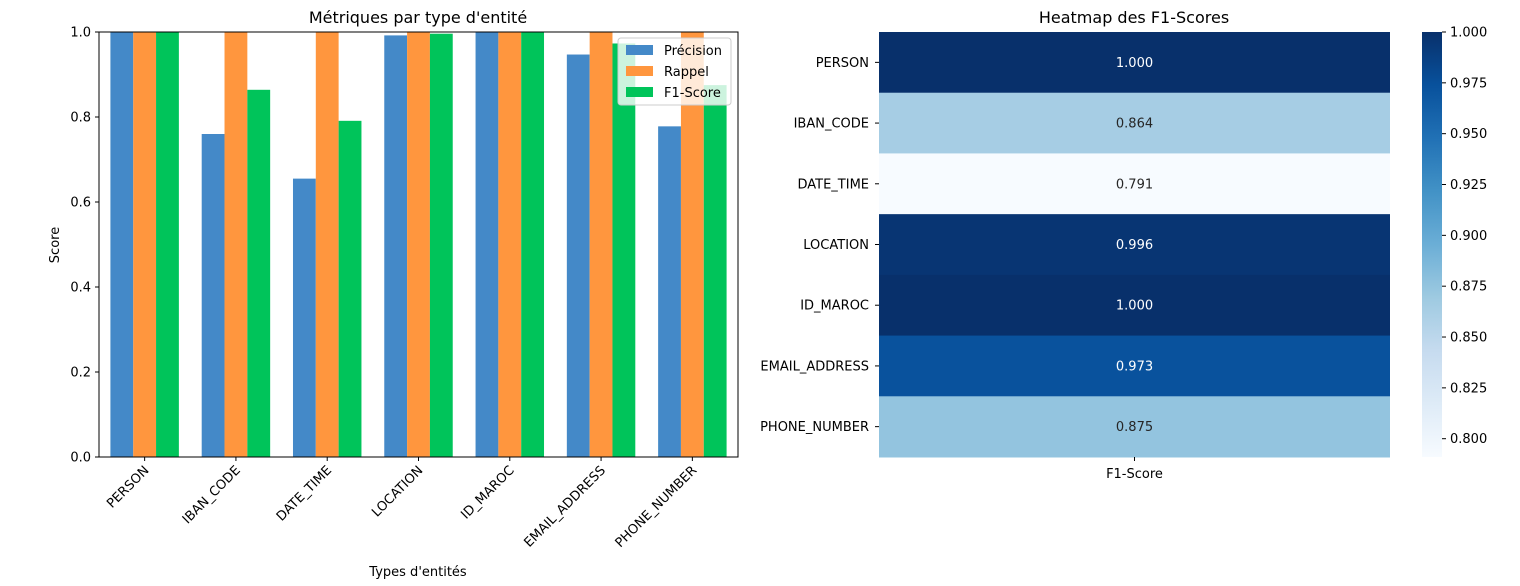 The height and width of the screenshot is (586, 1520). I want to click on row-label: PHONE_NUMBER, so click(814, 427).